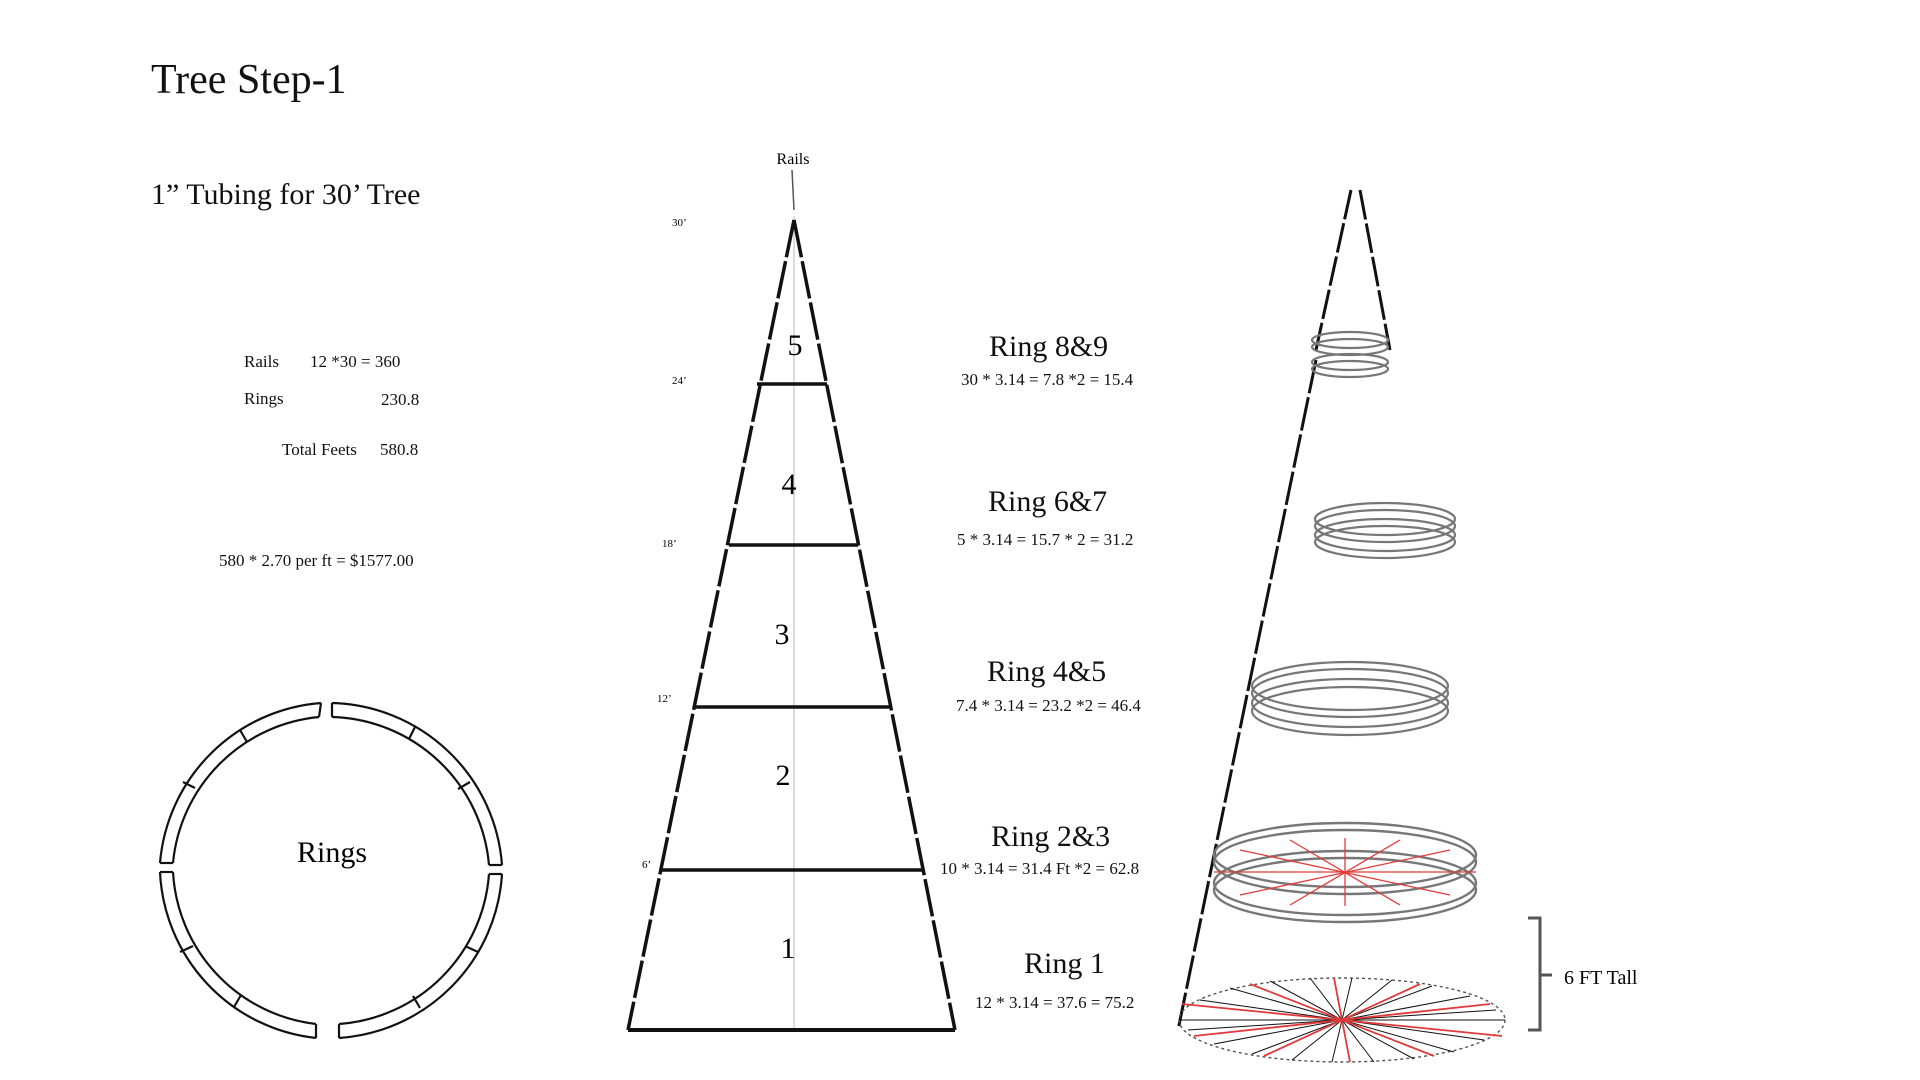 Image resolution: width=1920 pixels, height=1080 pixels. I want to click on section-number-5: 5, so click(795, 345).